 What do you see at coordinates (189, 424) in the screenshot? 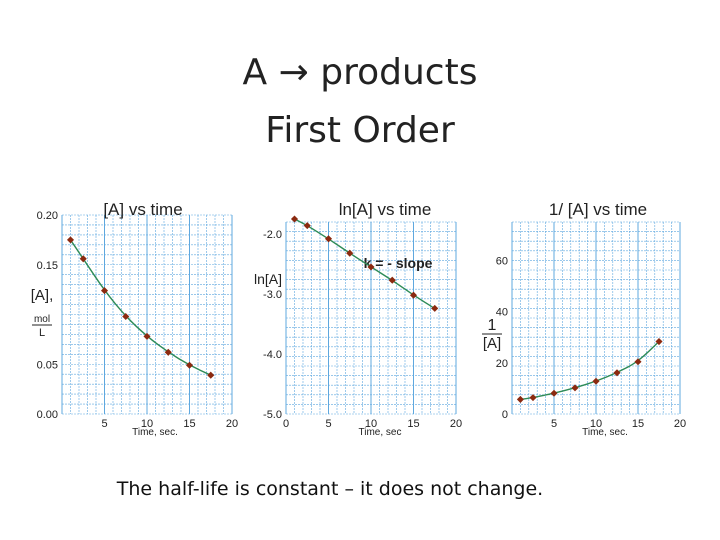
I see `chart-1-xtick-label: 15` at bounding box center [189, 424].